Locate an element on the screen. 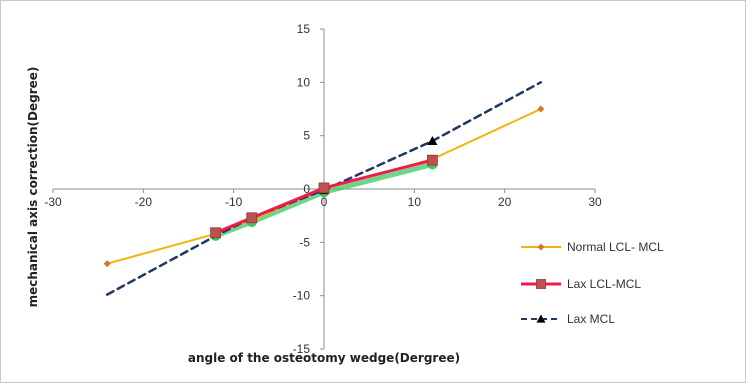 This screenshot has width=746, height=383. y-tick-label: -10 is located at coordinates (302, 296).